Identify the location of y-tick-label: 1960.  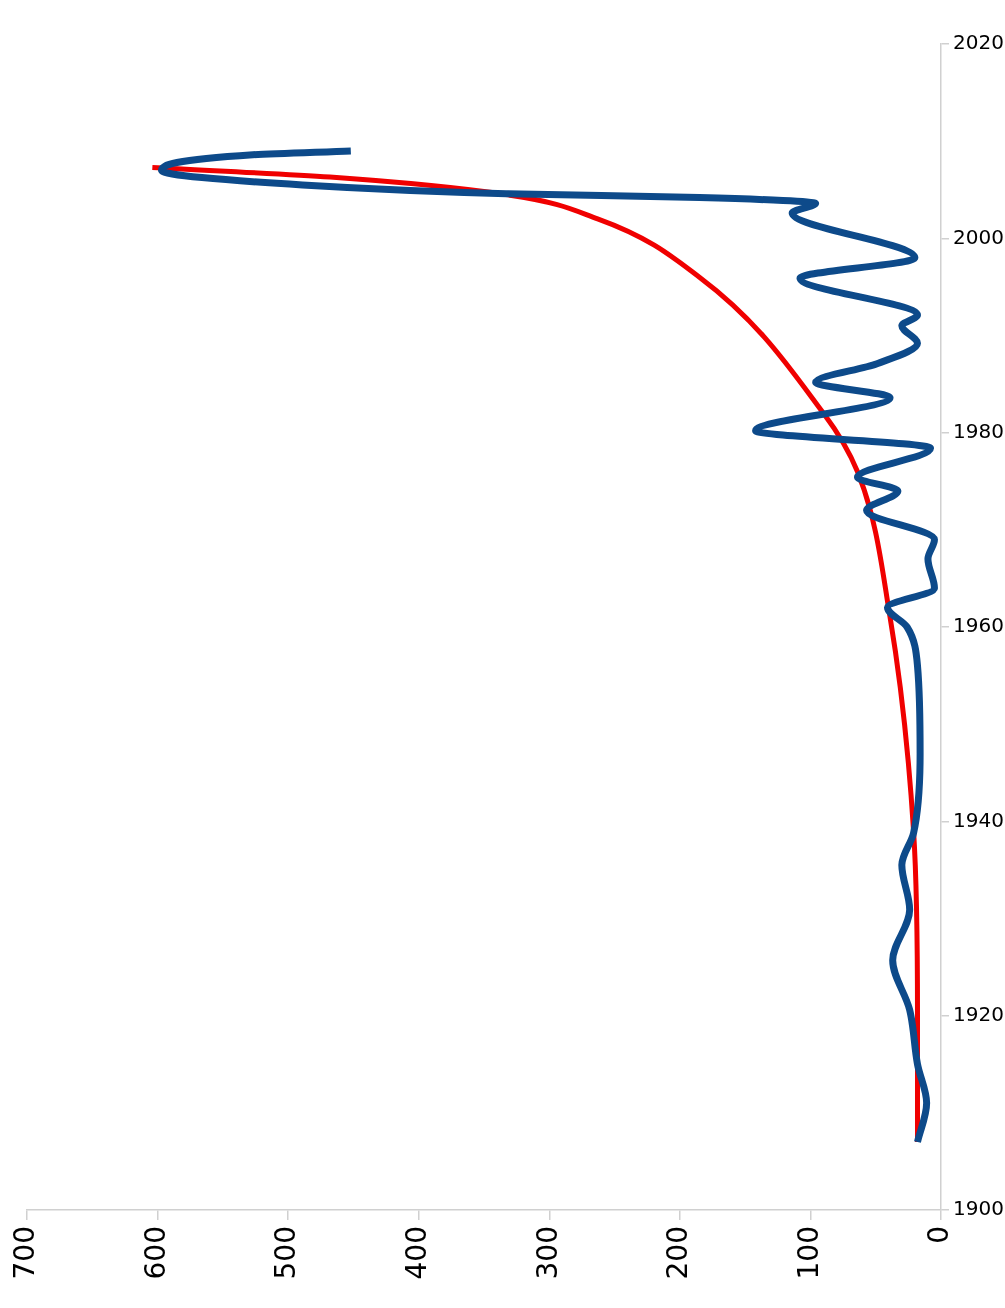
(978, 625).